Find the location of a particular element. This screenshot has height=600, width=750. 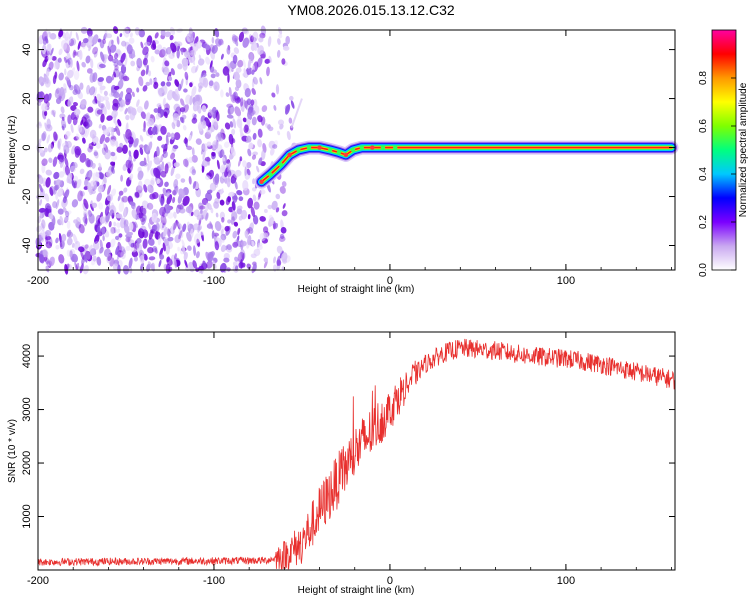

spectrogram-x-axis-label: Height of straight line (km) is located at coordinates (356, 289).